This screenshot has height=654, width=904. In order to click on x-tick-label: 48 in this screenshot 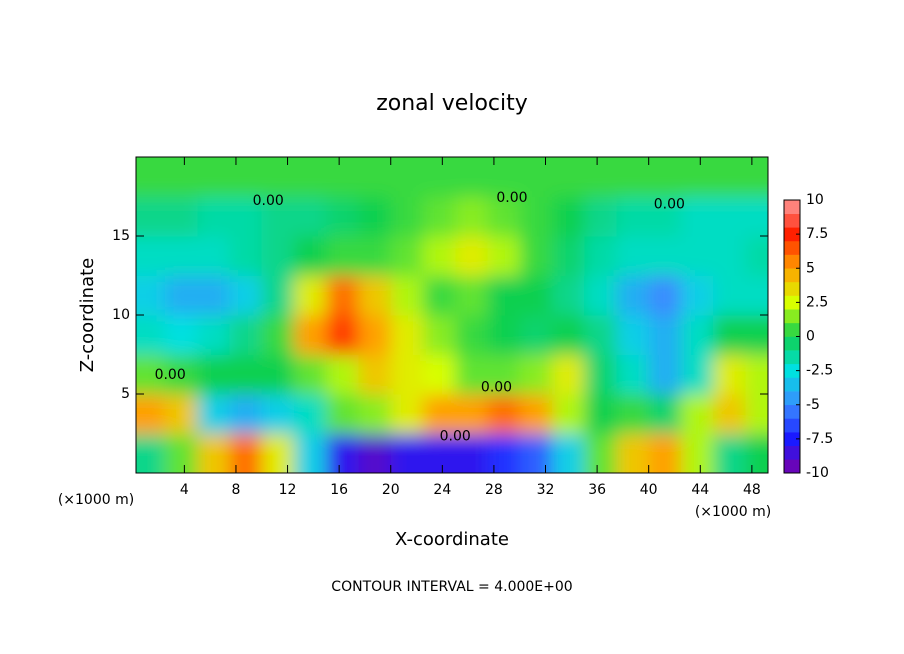, I will do `click(752, 490)`.